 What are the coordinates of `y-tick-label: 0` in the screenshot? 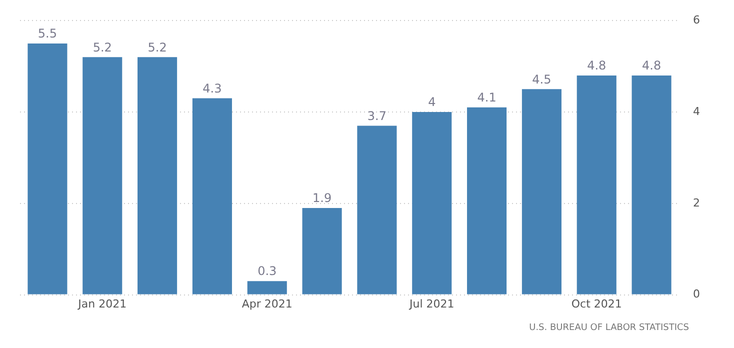 It's located at (696, 294).